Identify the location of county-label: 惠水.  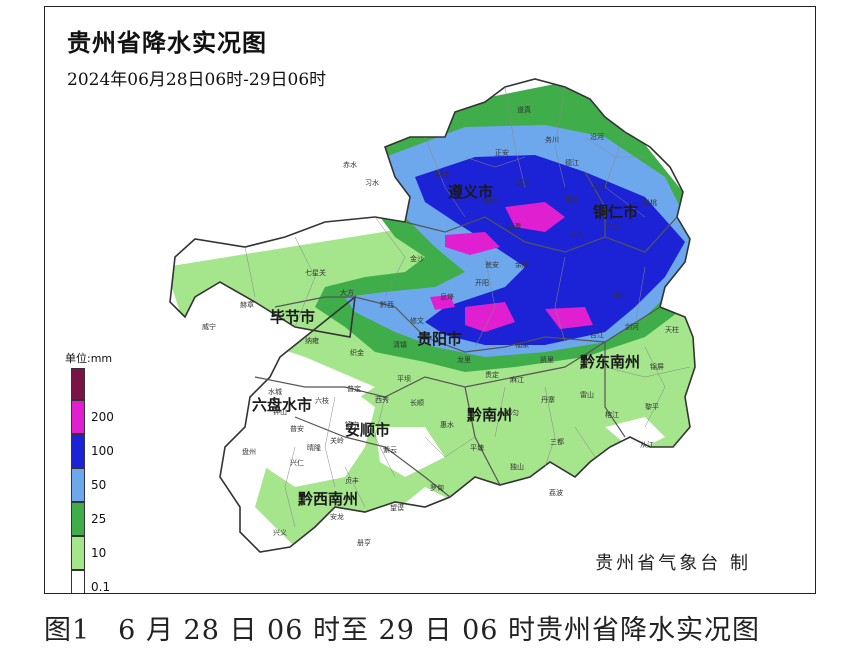
(447, 424).